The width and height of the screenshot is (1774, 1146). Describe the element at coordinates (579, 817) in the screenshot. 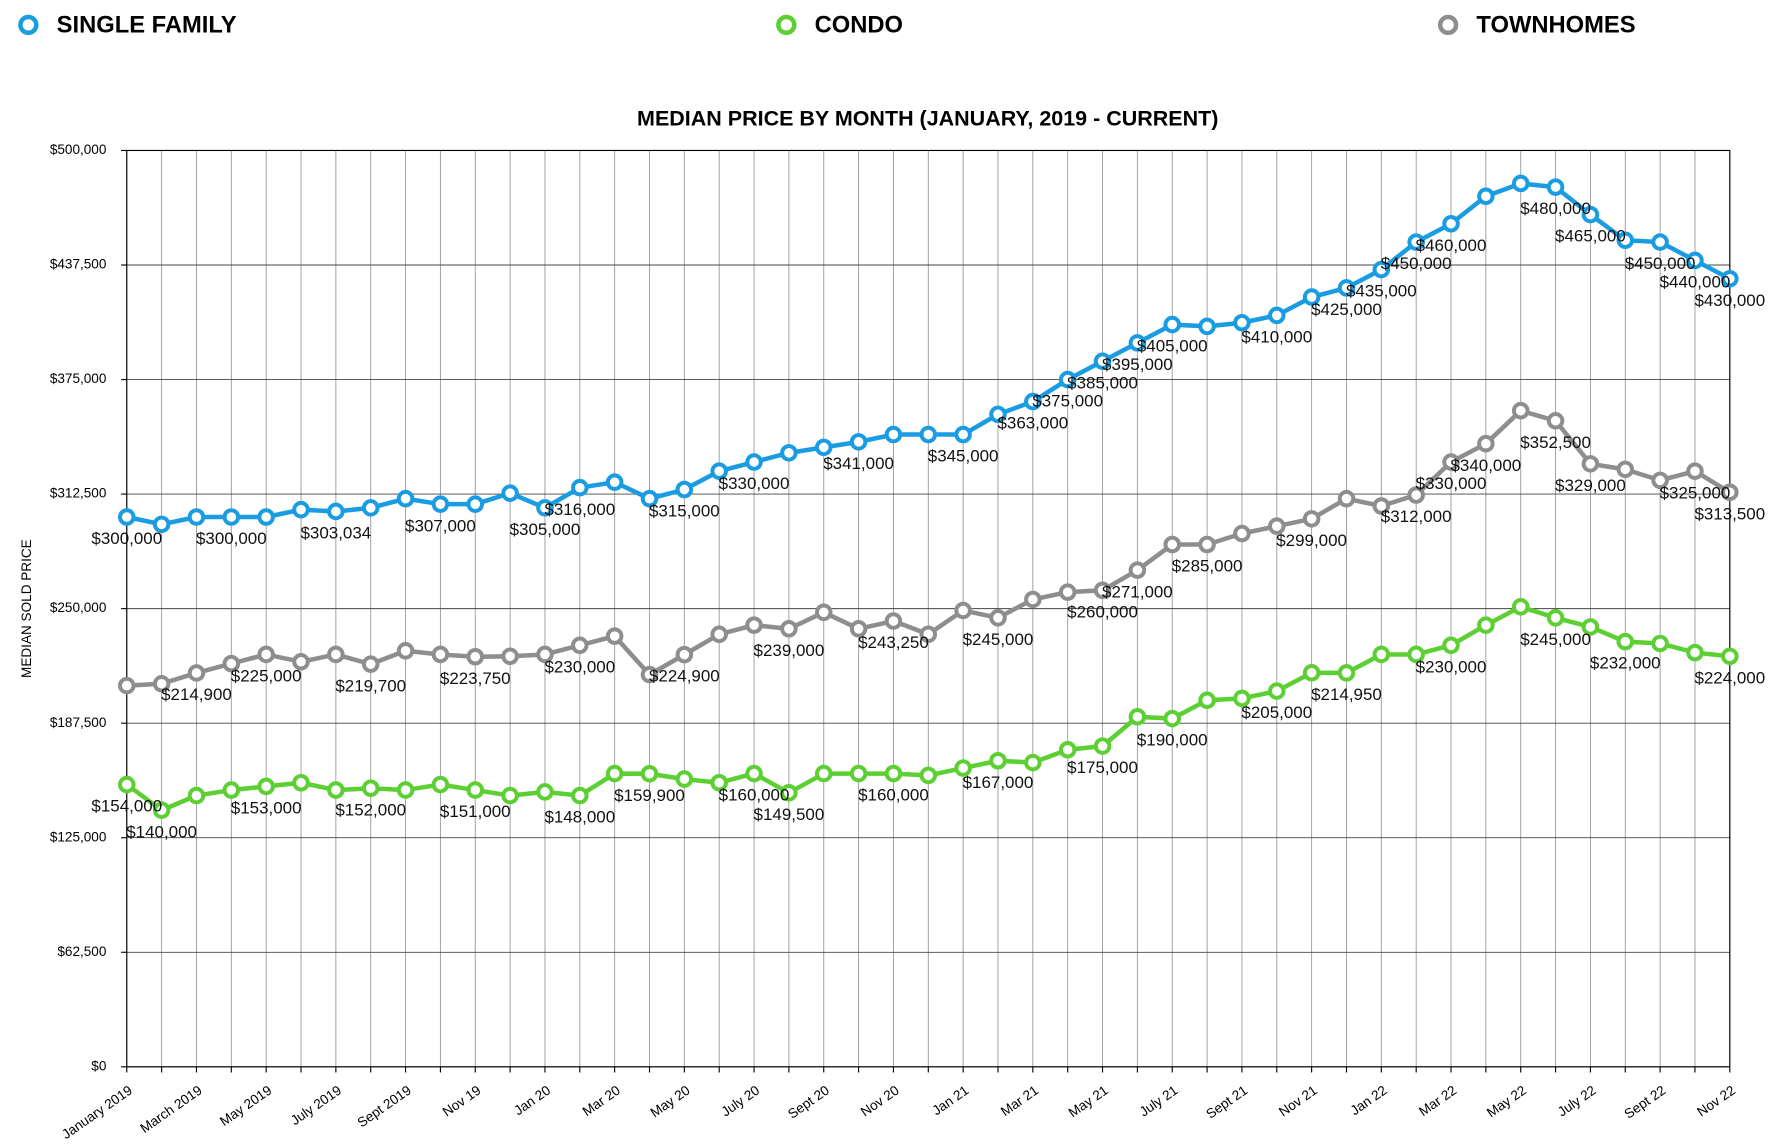

I see `data-label: $148,000` at that location.